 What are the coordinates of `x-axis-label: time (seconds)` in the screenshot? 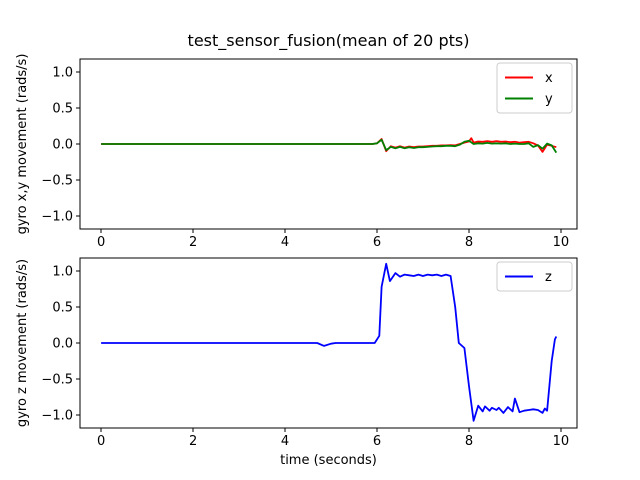 It's located at (328, 460).